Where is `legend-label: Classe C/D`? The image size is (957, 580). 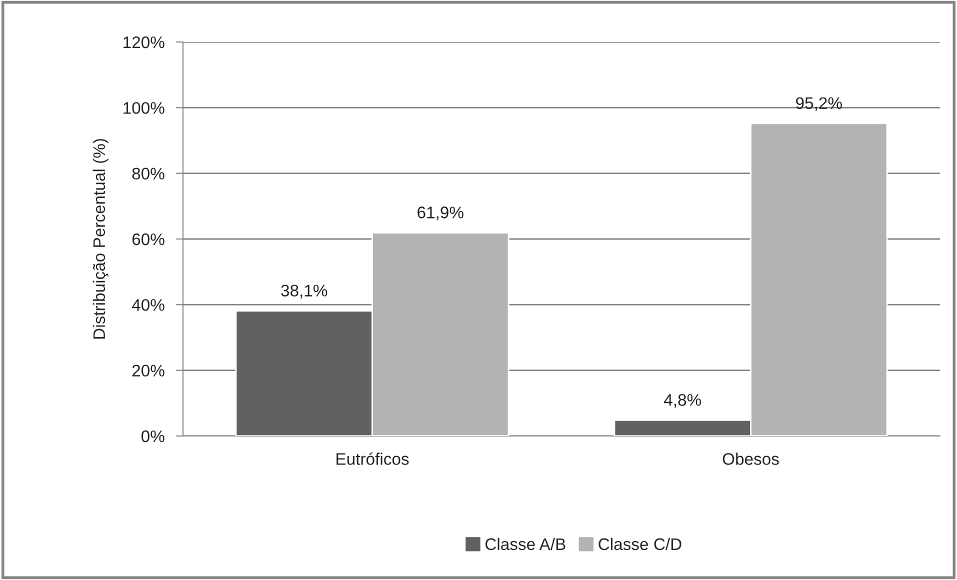 legend-label: Classe C/D is located at coordinates (640, 544).